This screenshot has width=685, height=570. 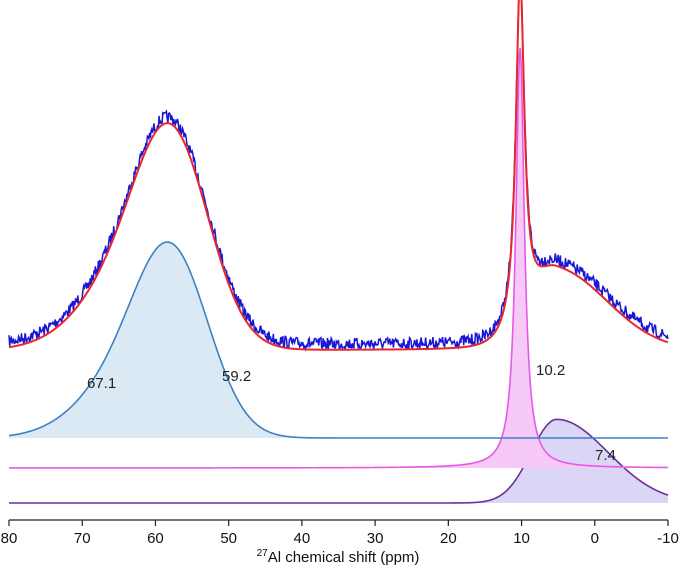 I want to click on x-axis-label: 27Al chemical shift (ppm), so click(x=338, y=557).